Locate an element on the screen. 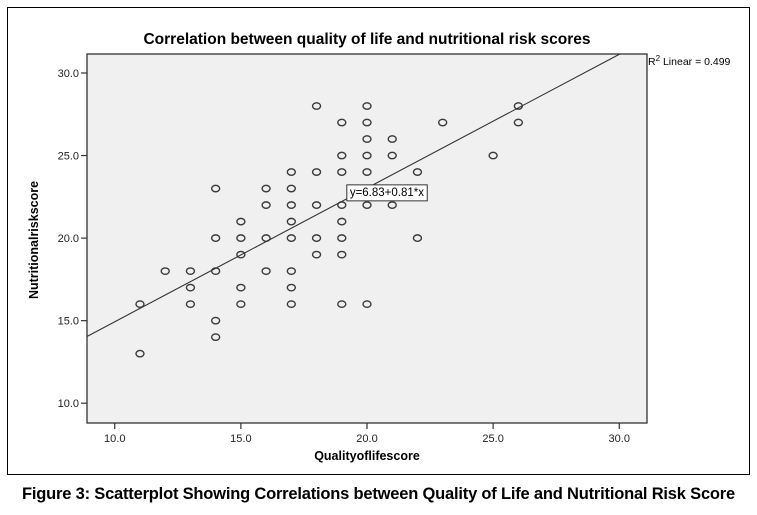 The height and width of the screenshot is (515, 757). x-axis-ticks: 10.0 15.0 20.0 25.0 30.0 is located at coordinates (367, 434).